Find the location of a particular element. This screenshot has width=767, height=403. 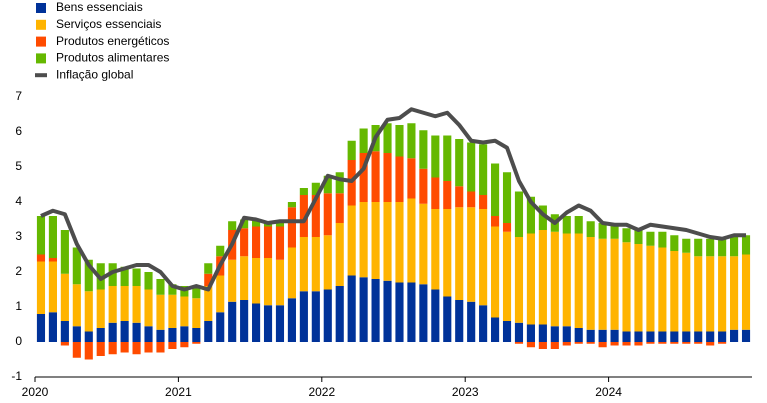

y-tick-label: 7 is located at coordinates (18, 96).